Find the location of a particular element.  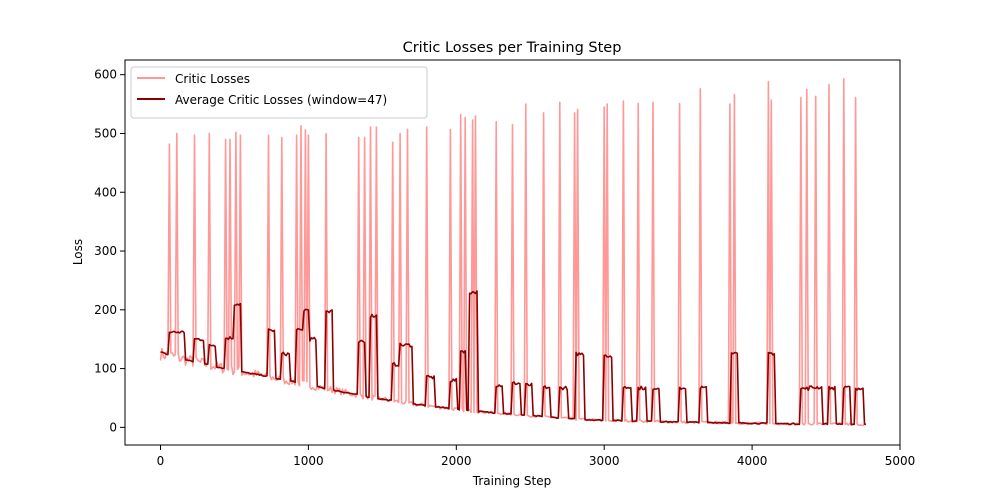

chart-title: Critic Losses per Training Step is located at coordinates (512, 48).